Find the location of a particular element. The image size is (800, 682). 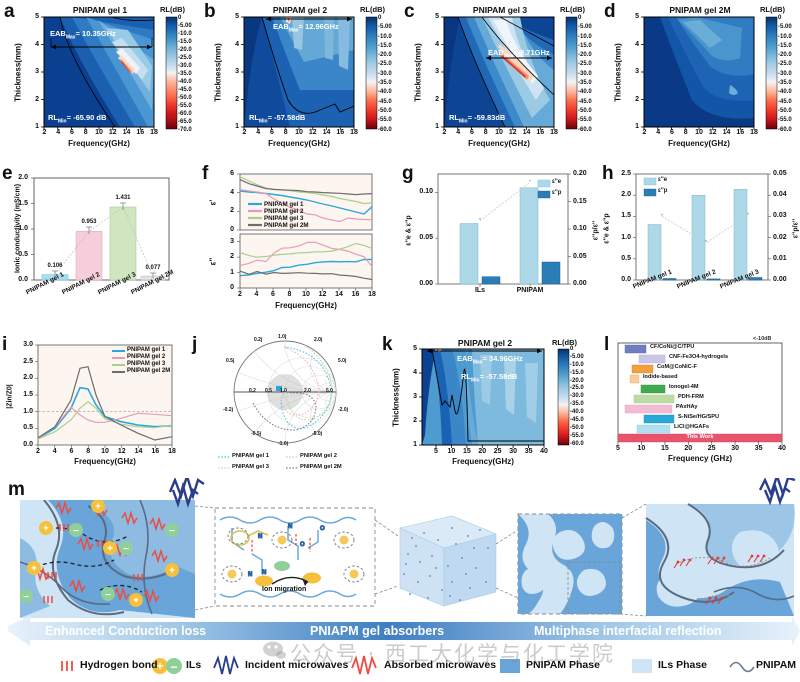

cbtick: -5.00 is located at coordinates (185, 26).